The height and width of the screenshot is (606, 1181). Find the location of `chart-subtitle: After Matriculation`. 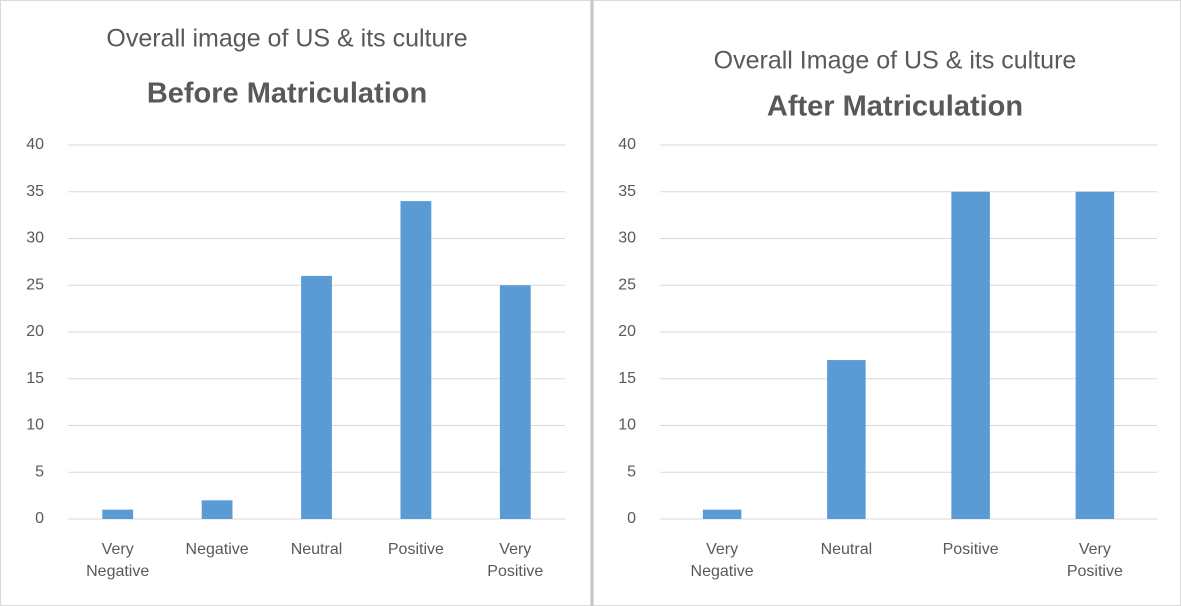

chart-subtitle: After Matriculation is located at coordinates (895, 107).